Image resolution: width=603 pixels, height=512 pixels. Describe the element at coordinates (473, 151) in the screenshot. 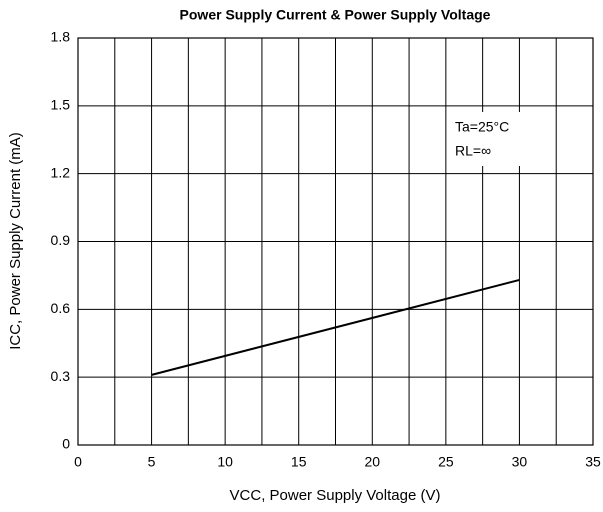

I see `annotation: RL=∞` at that location.